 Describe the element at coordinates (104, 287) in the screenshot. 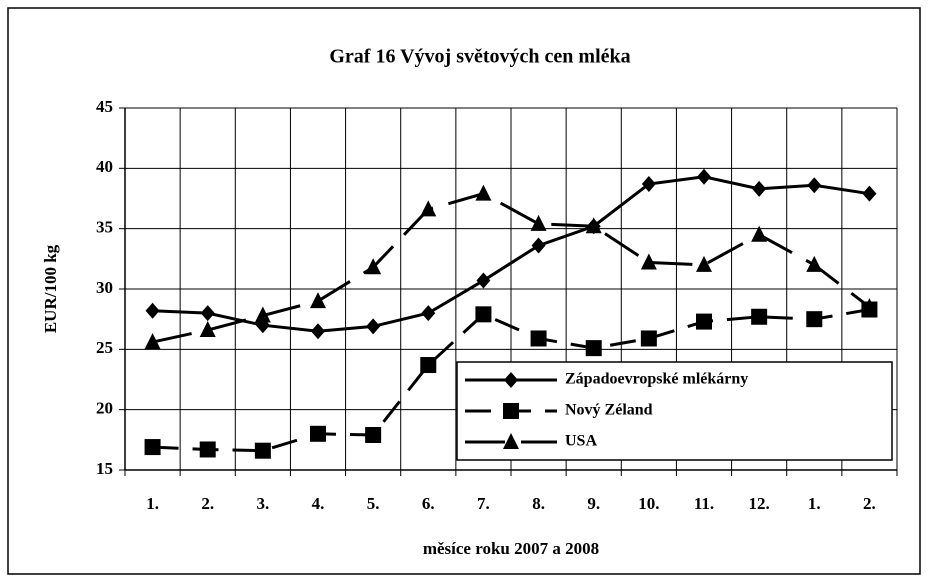

I see `y-tick-label: 30` at that location.